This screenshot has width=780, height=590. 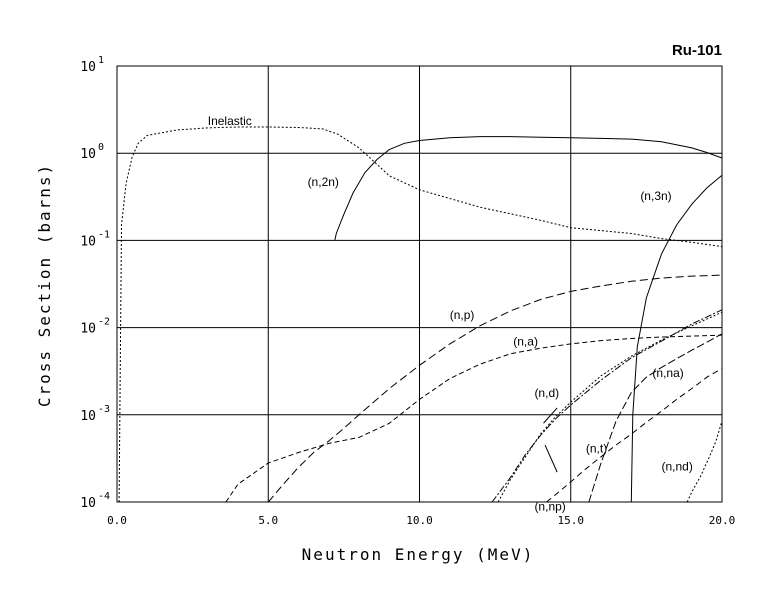 I want to click on series-annotation: Inelastic, so click(x=230, y=121).